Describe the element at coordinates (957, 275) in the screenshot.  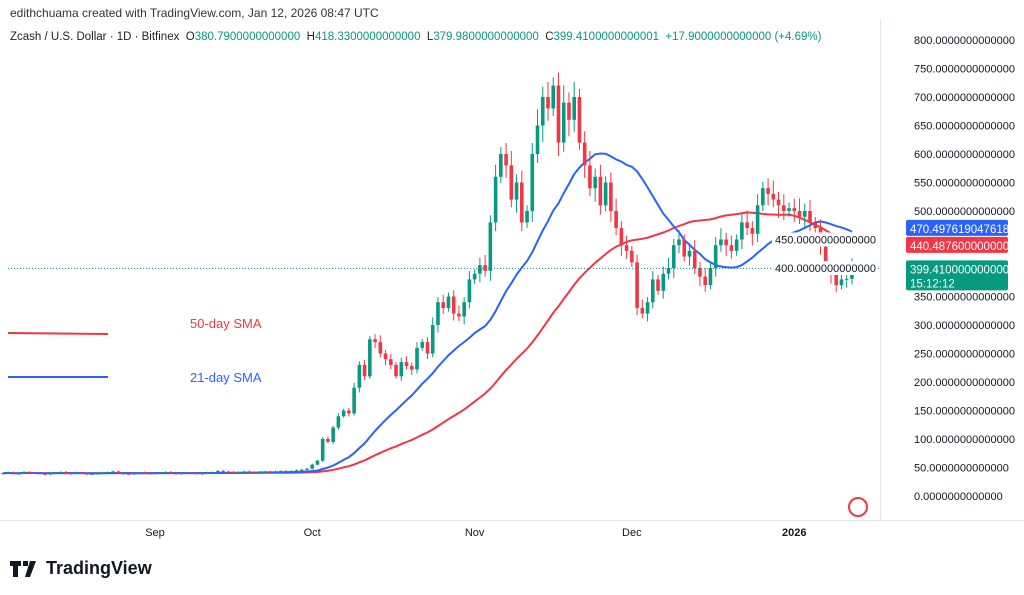
I see `last-price-tag` at that location.